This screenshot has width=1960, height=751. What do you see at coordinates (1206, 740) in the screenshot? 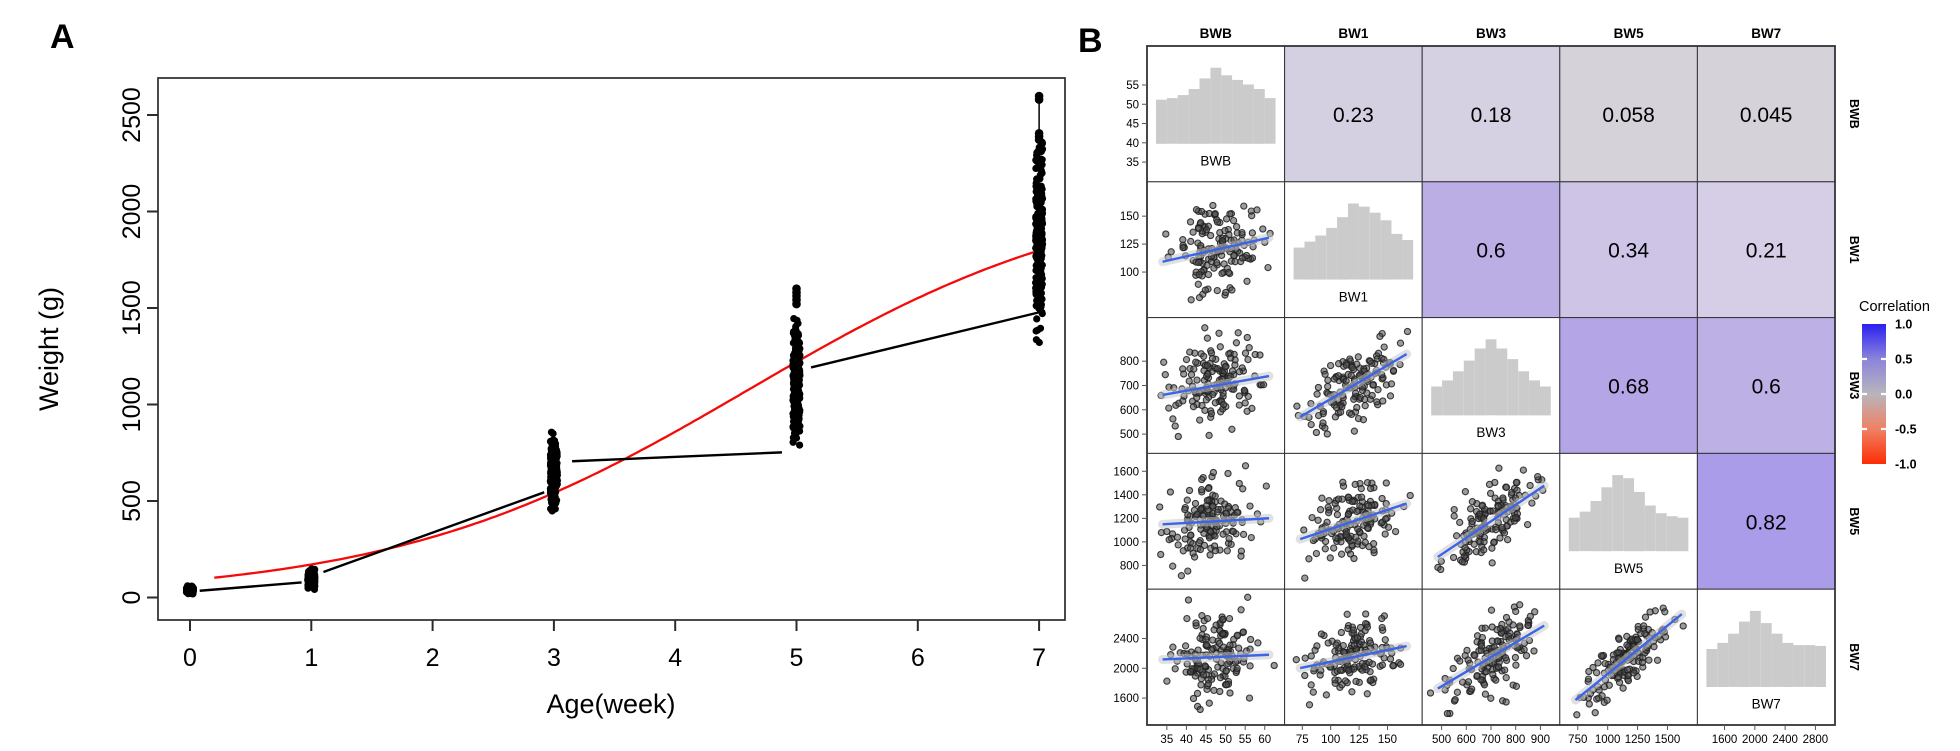
I see `bottom-tick-label: 45` at bounding box center [1206, 740].